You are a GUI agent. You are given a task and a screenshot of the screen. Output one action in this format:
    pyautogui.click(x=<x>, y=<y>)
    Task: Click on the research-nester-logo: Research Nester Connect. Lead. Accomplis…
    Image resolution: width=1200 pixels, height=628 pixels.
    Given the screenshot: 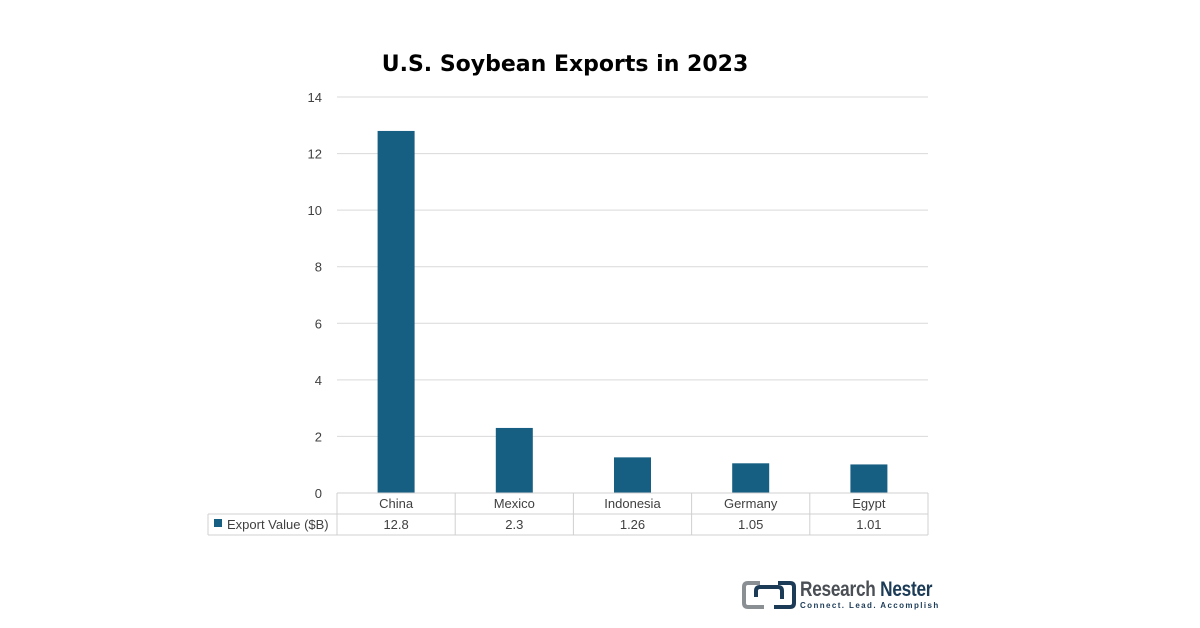 What is the action you would take?
    pyautogui.click(x=848, y=595)
    